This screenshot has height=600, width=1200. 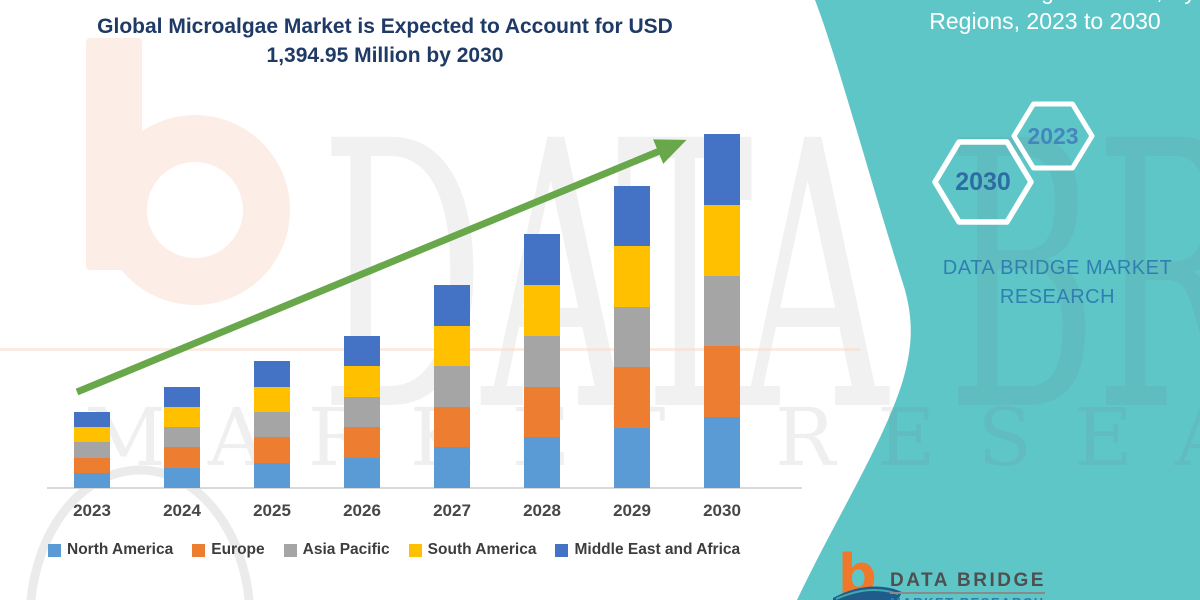 I want to click on legend-item-europe: Europe, so click(x=228, y=550).